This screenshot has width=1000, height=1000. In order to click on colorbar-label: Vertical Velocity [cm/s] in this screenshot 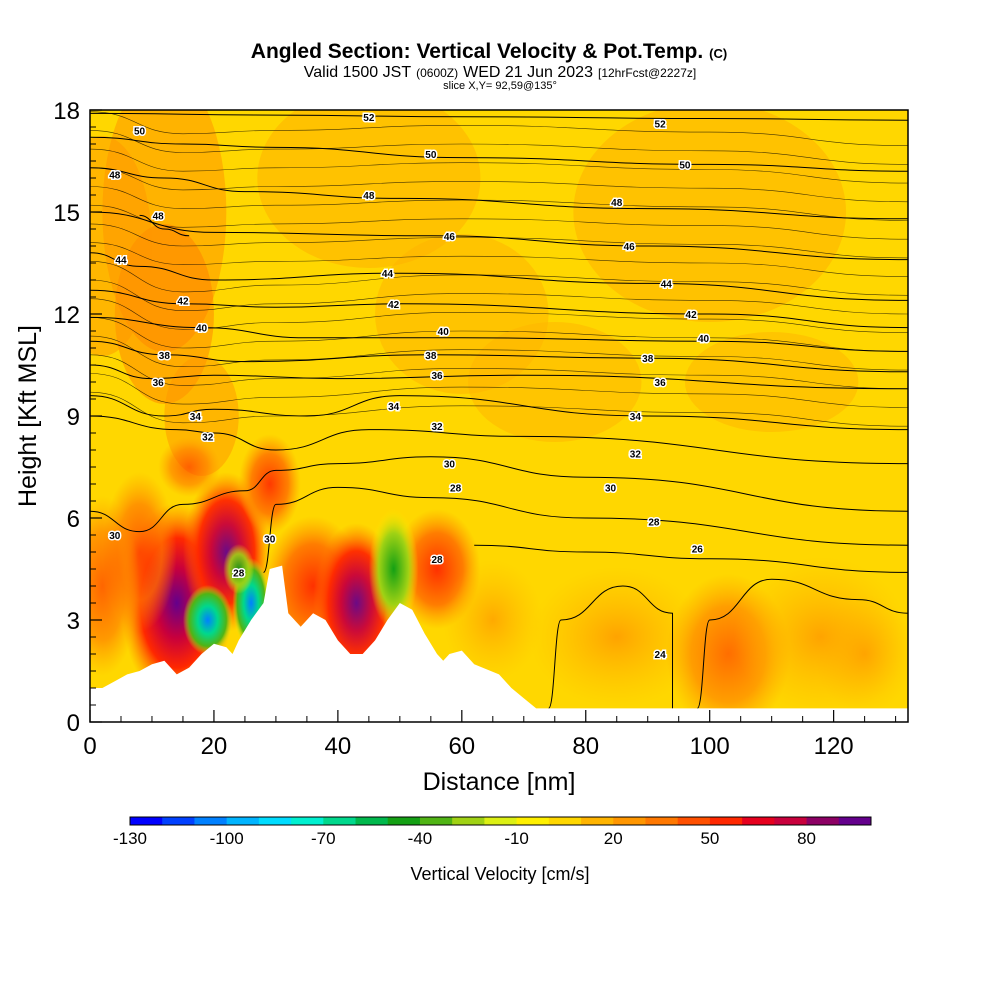, I will do `click(499, 874)`.